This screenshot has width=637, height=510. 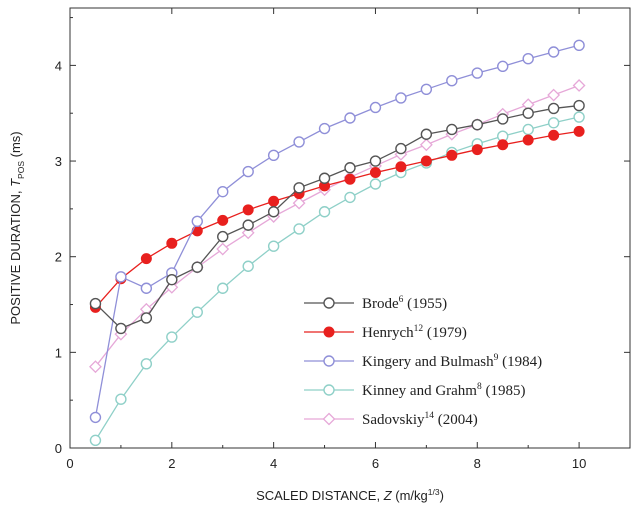 I want to click on legend-item-sadovskiy: Sadovskiy14 (2004), so click(x=391, y=419).